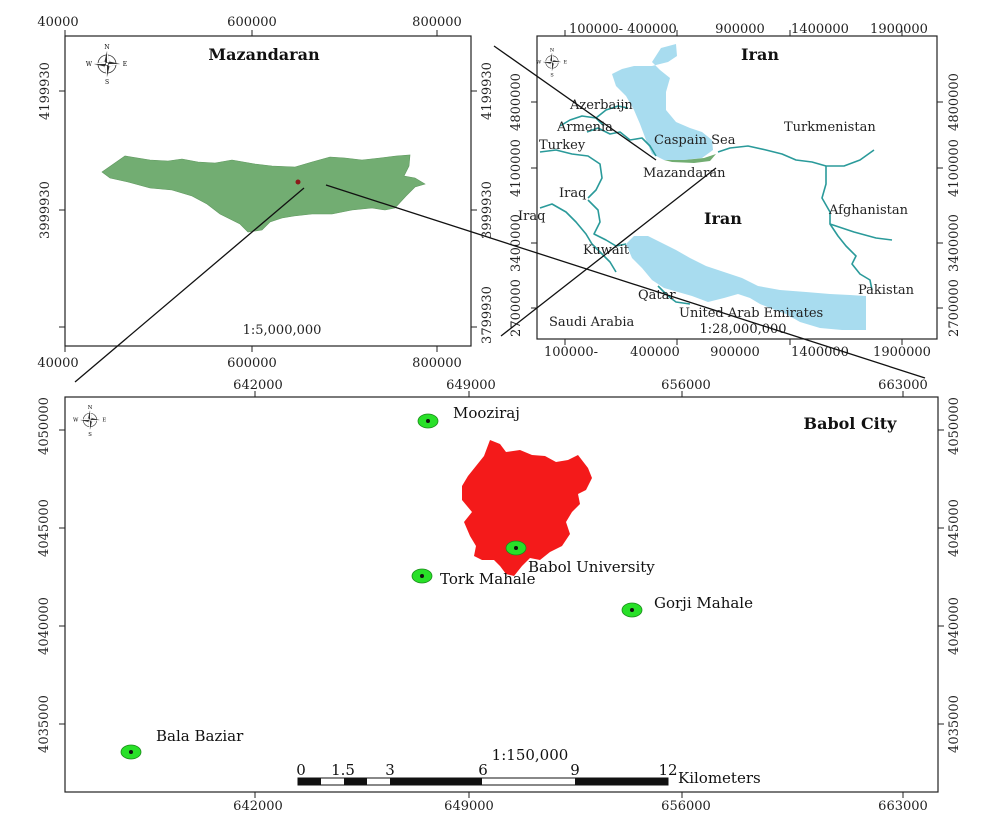  Describe the element at coordinates (527, 508) in the screenshot. I see `babol-city-area` at that location.